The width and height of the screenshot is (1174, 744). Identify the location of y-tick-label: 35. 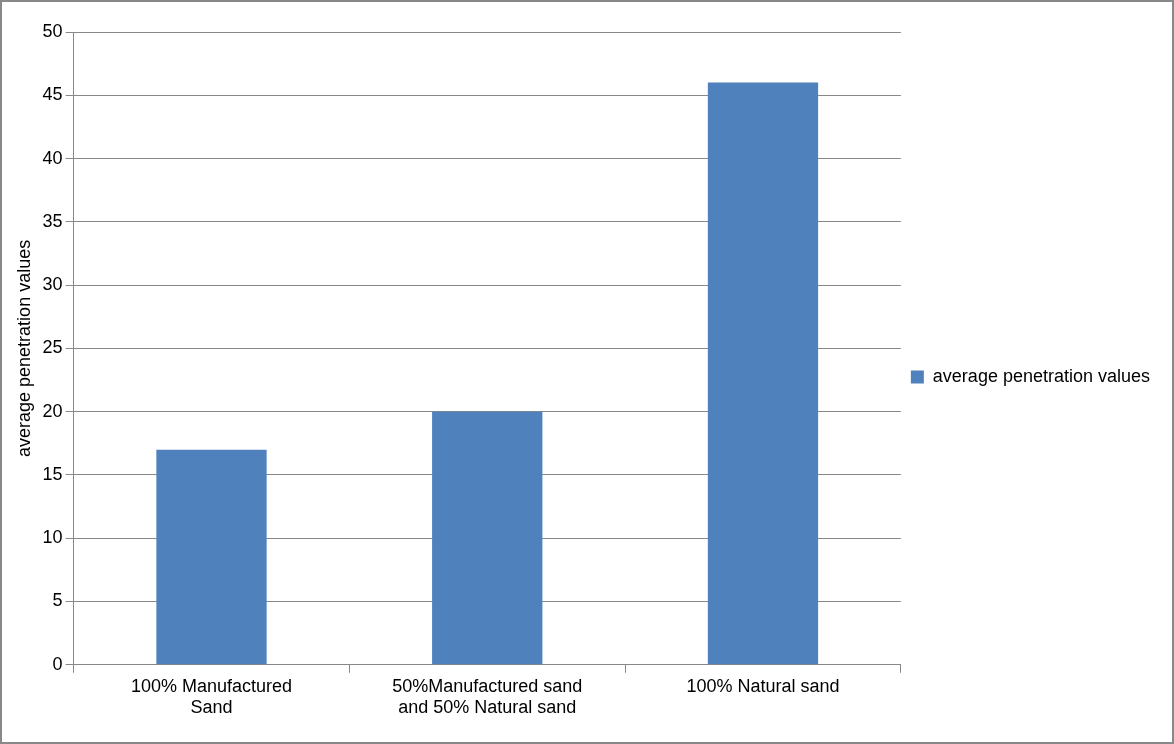
(52, 220).